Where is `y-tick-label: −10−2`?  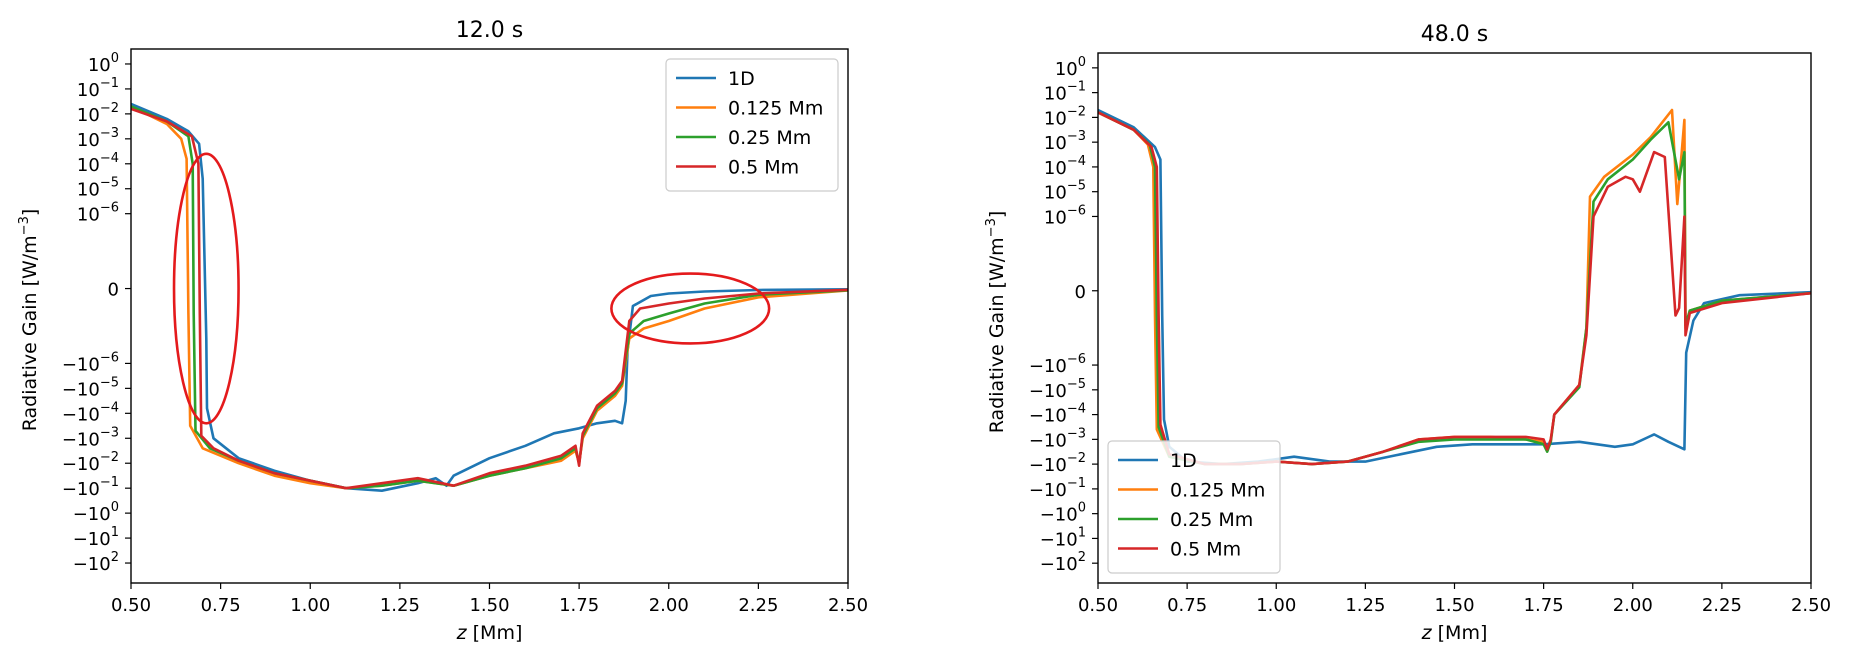
y-tick-label: −10−2 is located at coordinates (1057, 463).